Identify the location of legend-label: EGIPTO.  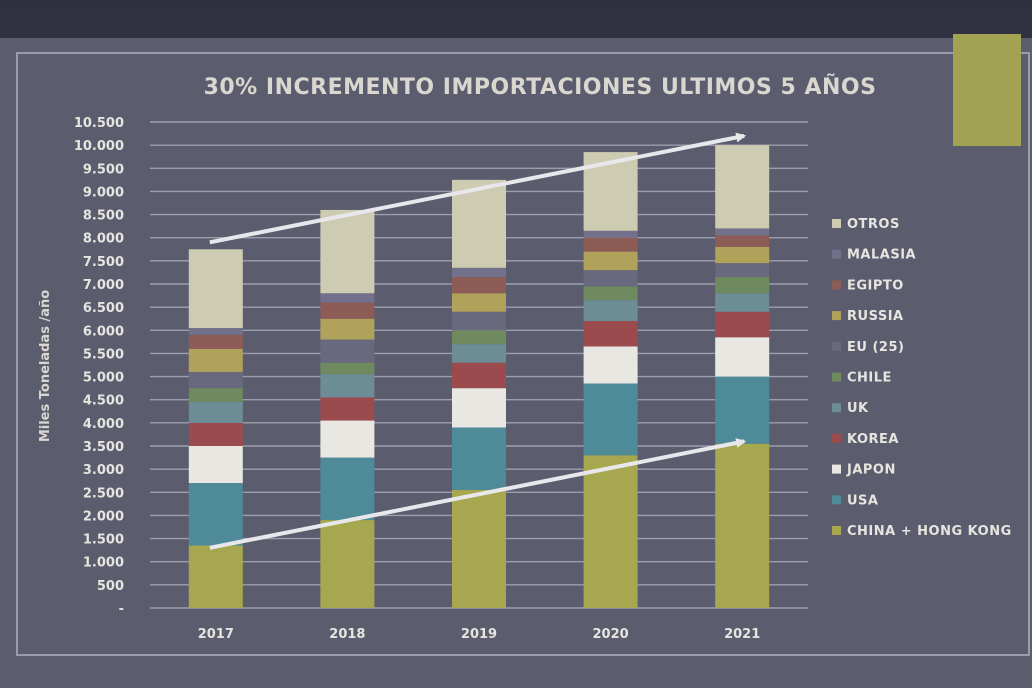
(875, 285).